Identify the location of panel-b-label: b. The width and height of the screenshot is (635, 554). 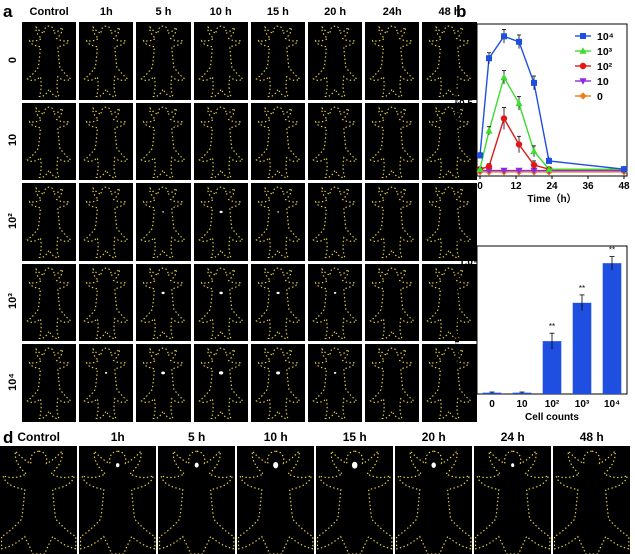
(461, 11).